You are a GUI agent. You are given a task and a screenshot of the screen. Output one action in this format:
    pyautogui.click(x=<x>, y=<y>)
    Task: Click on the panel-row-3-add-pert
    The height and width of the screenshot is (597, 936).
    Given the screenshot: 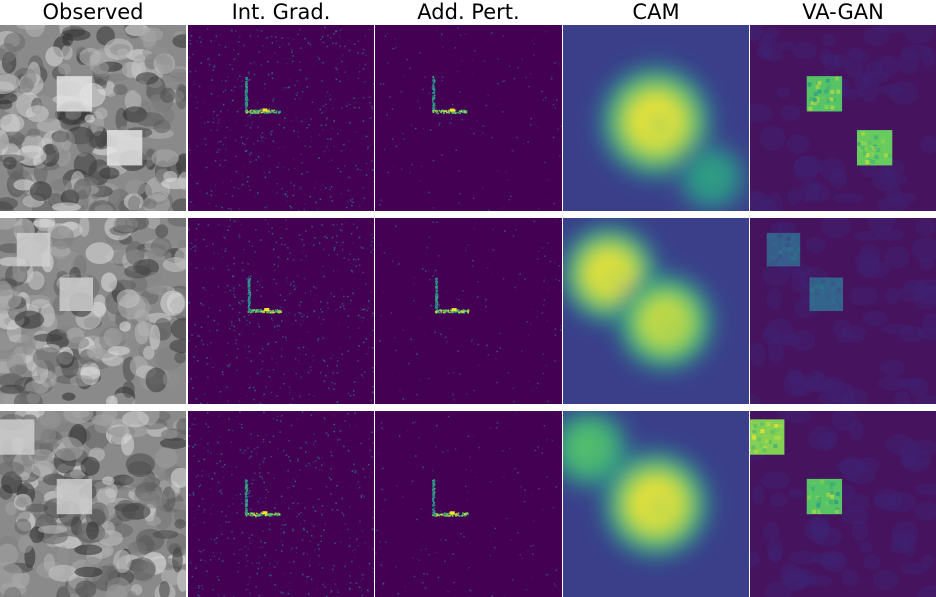 What is the action you would take?
    pyautogui.click(x=468, y=504)
    